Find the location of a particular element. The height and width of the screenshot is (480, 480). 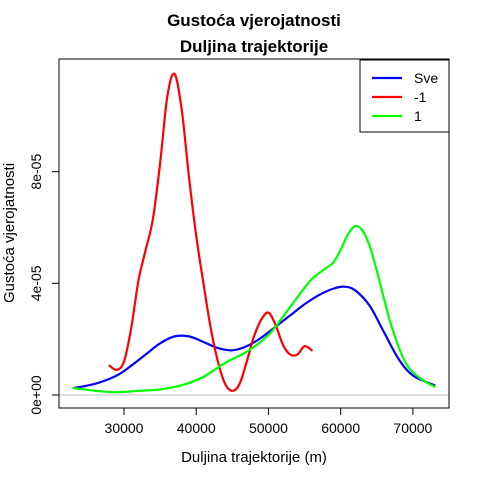

x-axis: 30000 40000 50000 60000 70000 is located at coordinates (269, 422).